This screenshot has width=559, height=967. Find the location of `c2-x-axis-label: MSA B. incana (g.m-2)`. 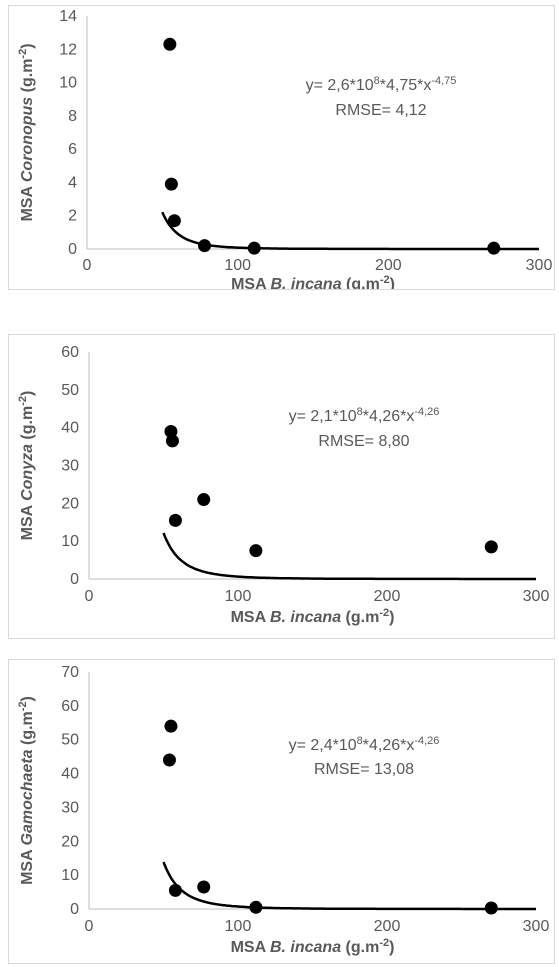

c2-x-axis-label: MSA B. incana (g.m-2) is located at coordinates (313, 946).